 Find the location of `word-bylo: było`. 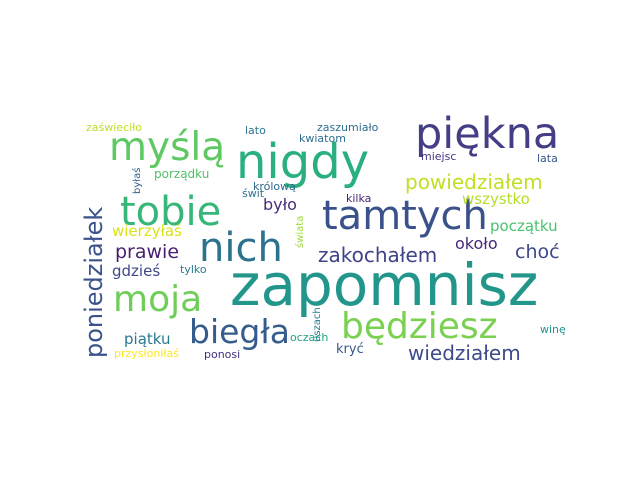

word-bylo: było is located at coordinates (280, 204).